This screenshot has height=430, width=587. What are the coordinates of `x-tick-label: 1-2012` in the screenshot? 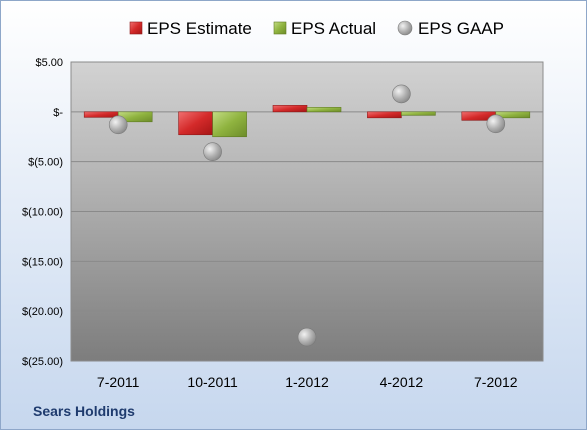 It's located at (307, 382).